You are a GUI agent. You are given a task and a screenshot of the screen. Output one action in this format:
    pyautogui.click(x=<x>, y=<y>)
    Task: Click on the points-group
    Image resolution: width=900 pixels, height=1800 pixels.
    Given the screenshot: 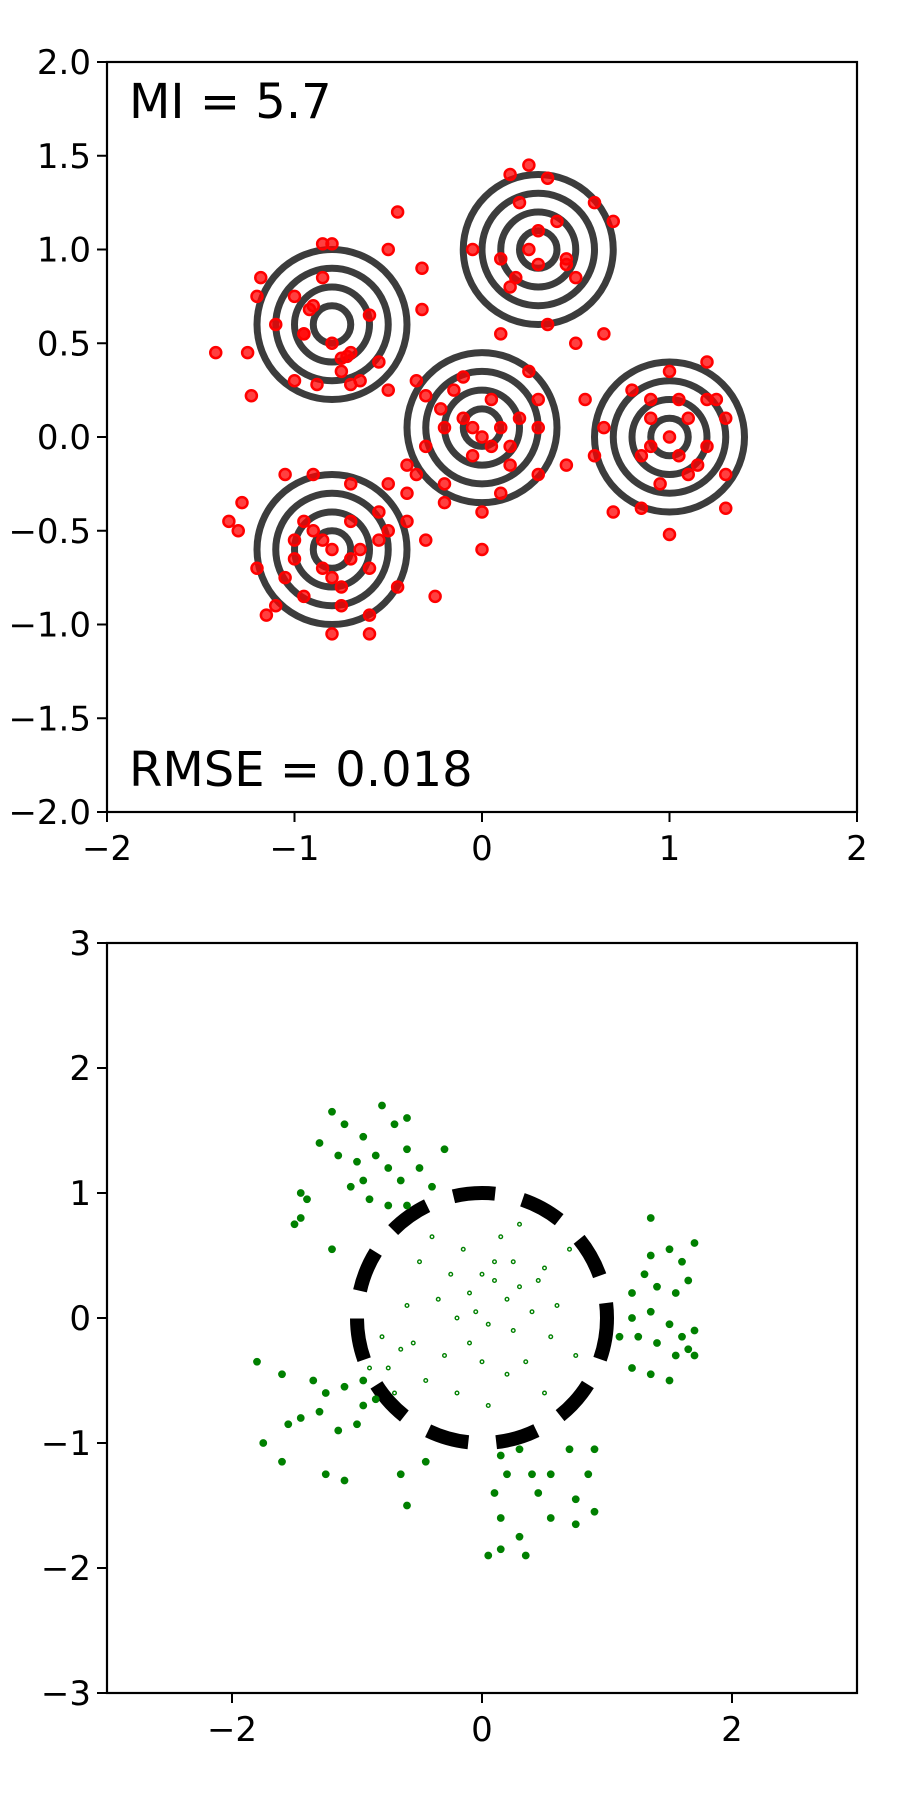 What is the action you would take?
    pyautogui.click(x=476, y=1330)
    